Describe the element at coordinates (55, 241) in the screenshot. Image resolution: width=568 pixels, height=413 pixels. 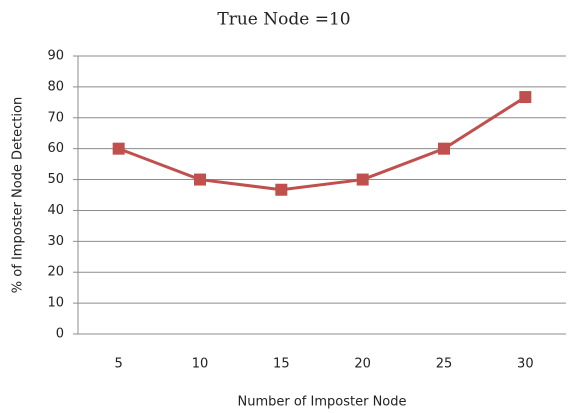
I see `y-tick-label: 30` at that location.